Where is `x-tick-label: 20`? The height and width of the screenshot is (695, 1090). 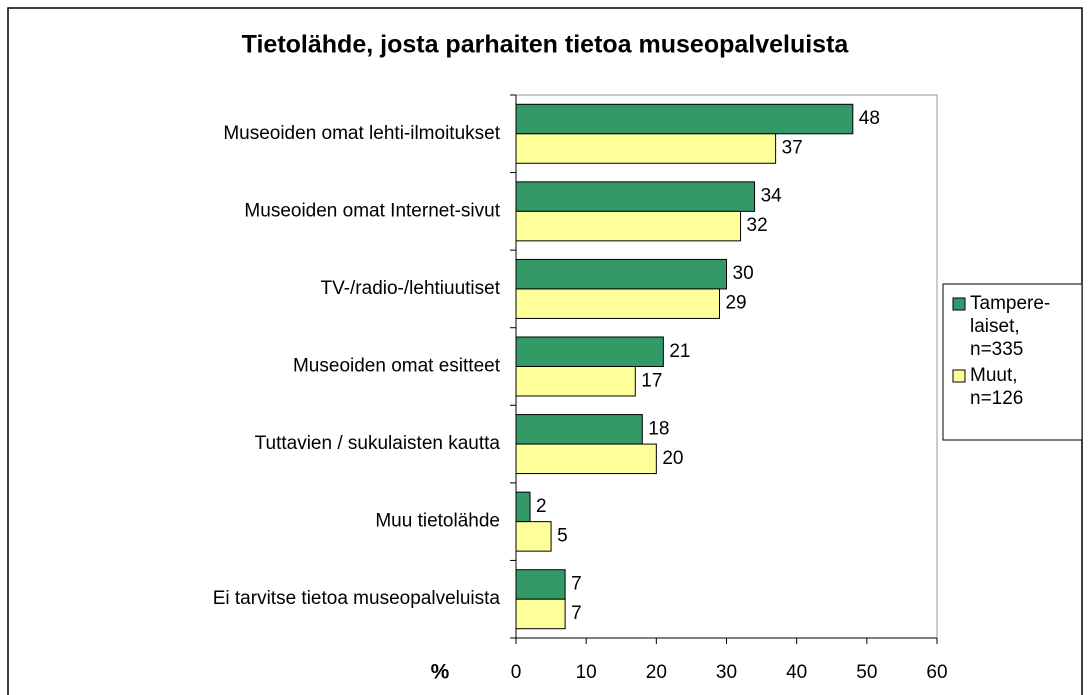
x-tick-label: 20 is located at coordinates (656, 672).